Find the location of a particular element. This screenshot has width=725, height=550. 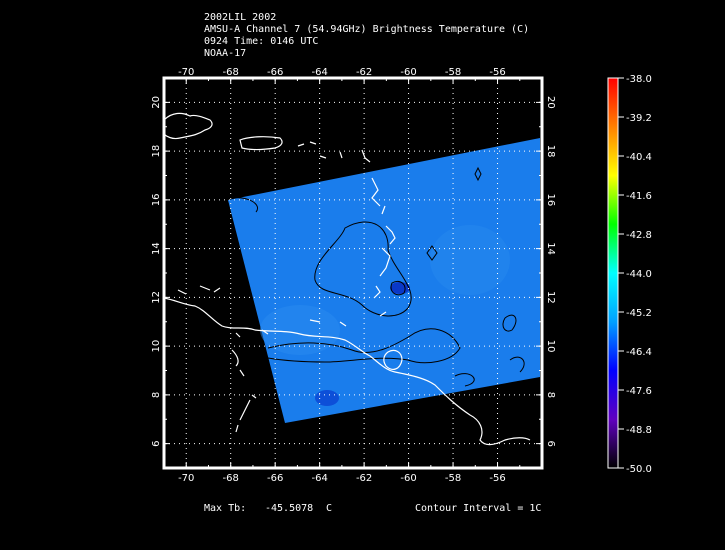

coast-lake-maracaibo is located at coordinates (238, 363).